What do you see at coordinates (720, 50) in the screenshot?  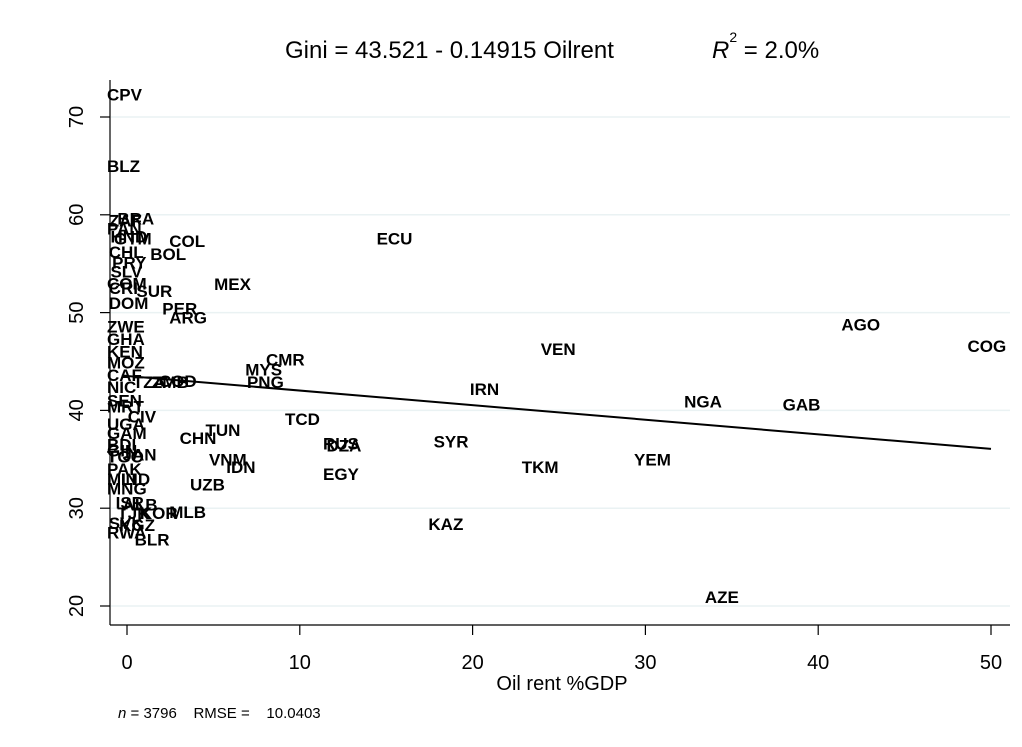 I see `r-symbol: R` at bounding box center [720, 50].